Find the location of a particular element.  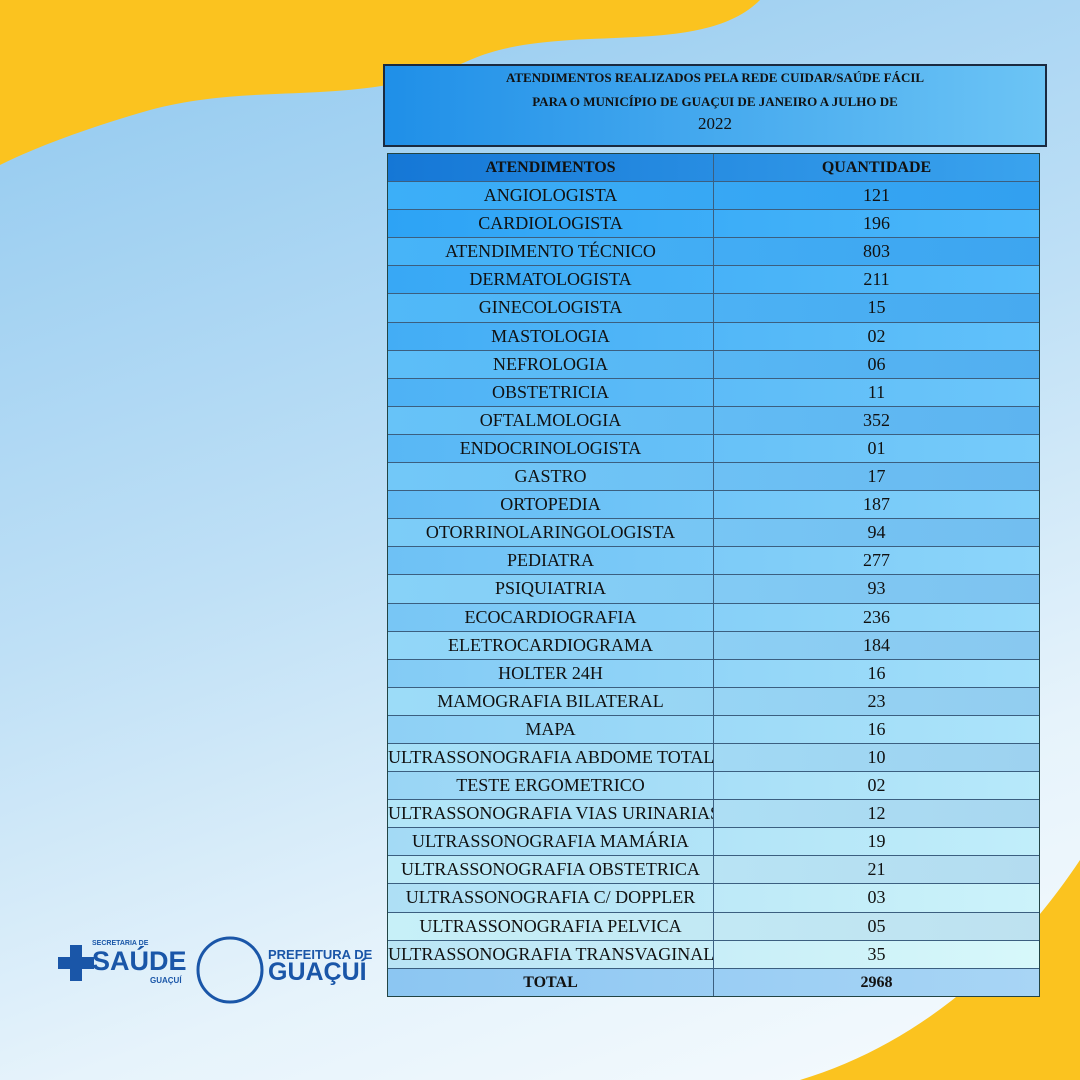

cell: TOTAL is located at coordinates (551, 982).